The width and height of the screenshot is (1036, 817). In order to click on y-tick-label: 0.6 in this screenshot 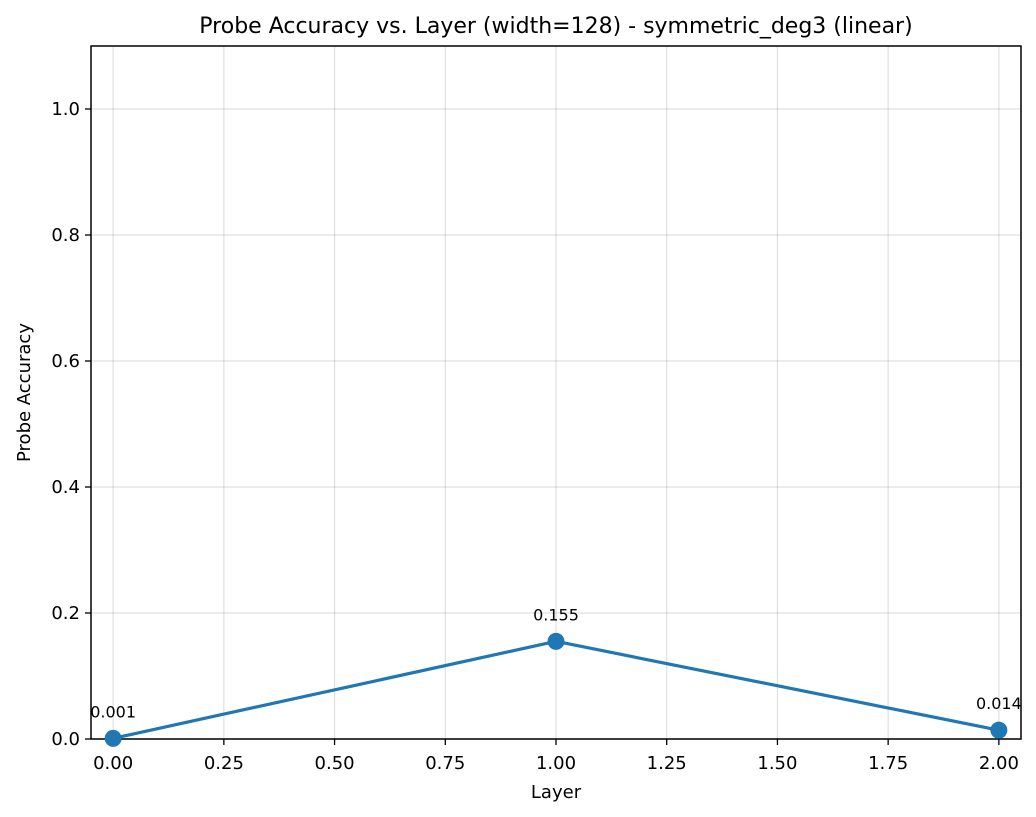, I will do `click(65, 361)`.